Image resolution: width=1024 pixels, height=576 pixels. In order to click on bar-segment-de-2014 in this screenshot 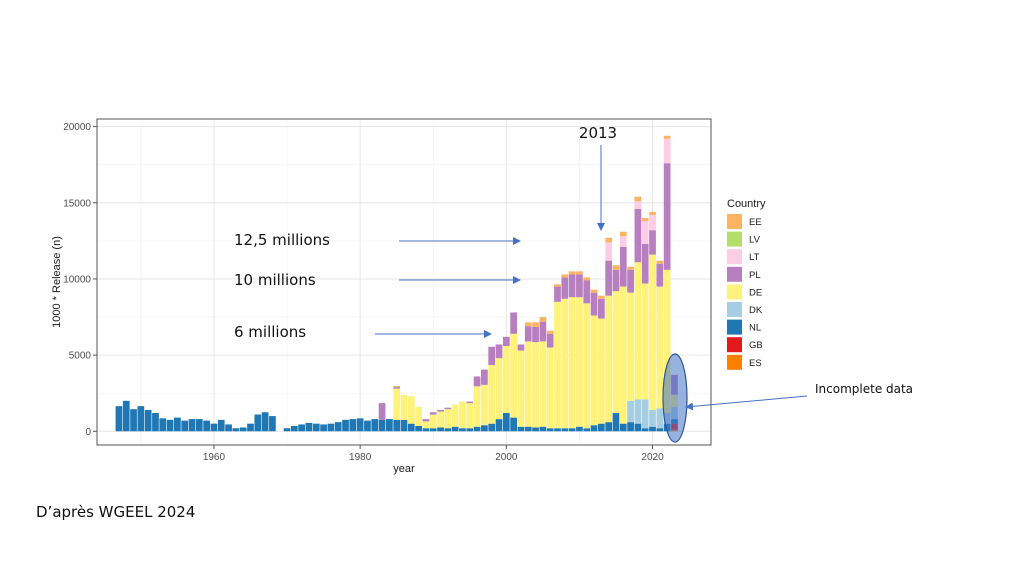, I will do `click(609, 359)`.